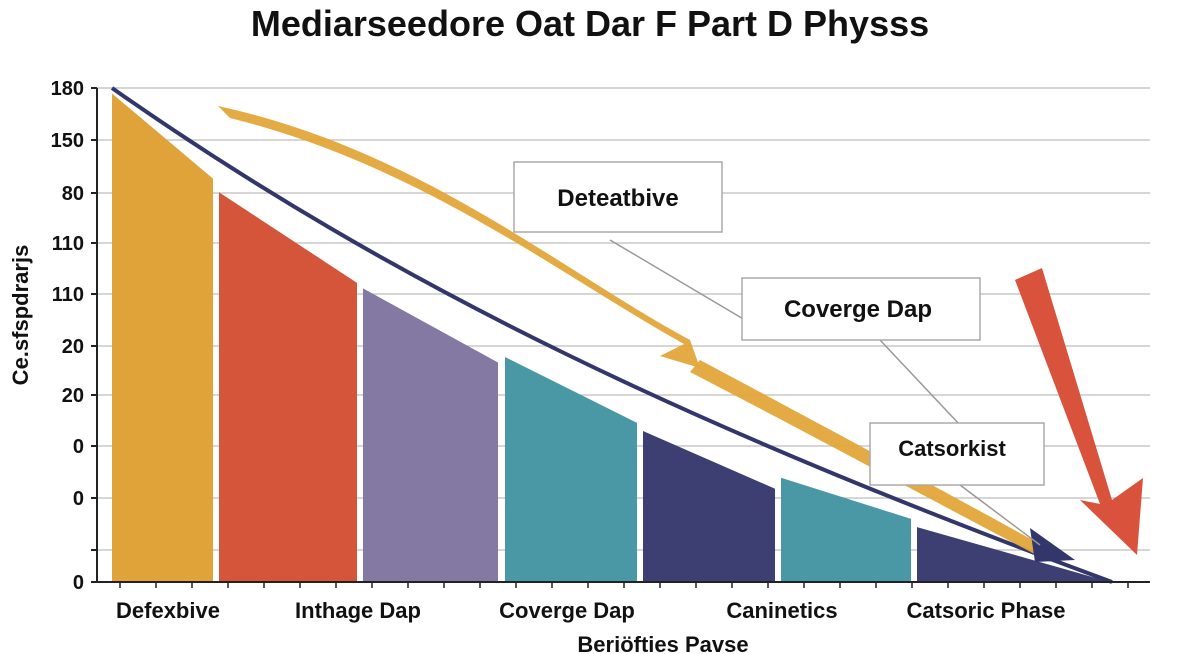 Image resolution: width=1200 pixels, height=654 pixels. What do you see at coordinates (20, 315) in the screenshot?
I see `y-axis-label: Ce.sfspdrarjs` at bounding box center [20, 315].